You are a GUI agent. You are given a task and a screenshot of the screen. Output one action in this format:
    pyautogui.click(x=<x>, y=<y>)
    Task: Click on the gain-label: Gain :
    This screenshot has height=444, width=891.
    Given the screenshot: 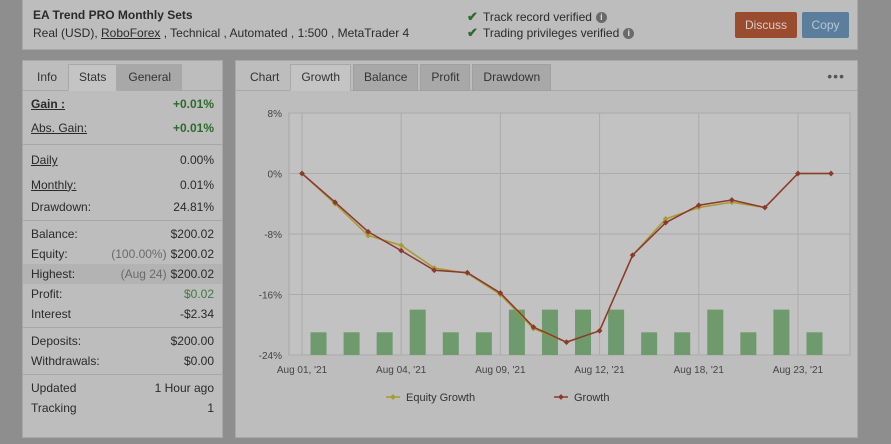 What is the action you would take?
    pyautogui.click(x=48, y=104)
    